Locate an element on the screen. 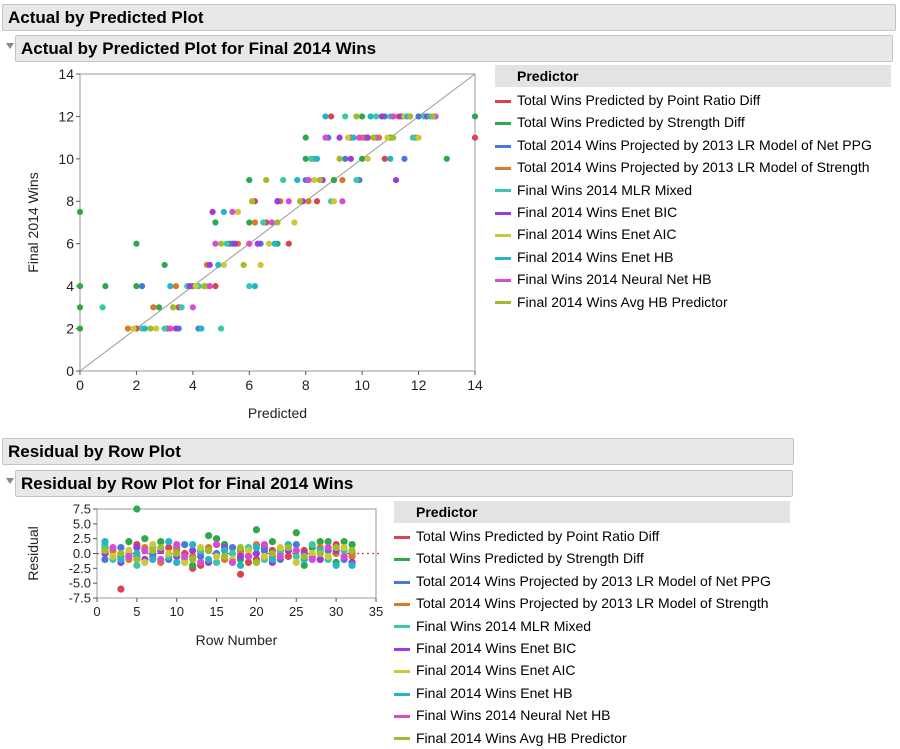 The width and height of the screenshot is (900, 749). y-tick-label: -5.0 is located at coordinates (80, 583).